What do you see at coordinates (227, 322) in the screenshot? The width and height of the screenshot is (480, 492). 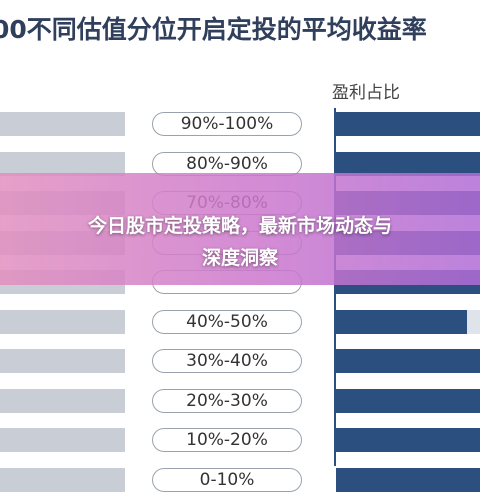 I see `category-label-5: 40%-50%` at bounding box center [227, 322].